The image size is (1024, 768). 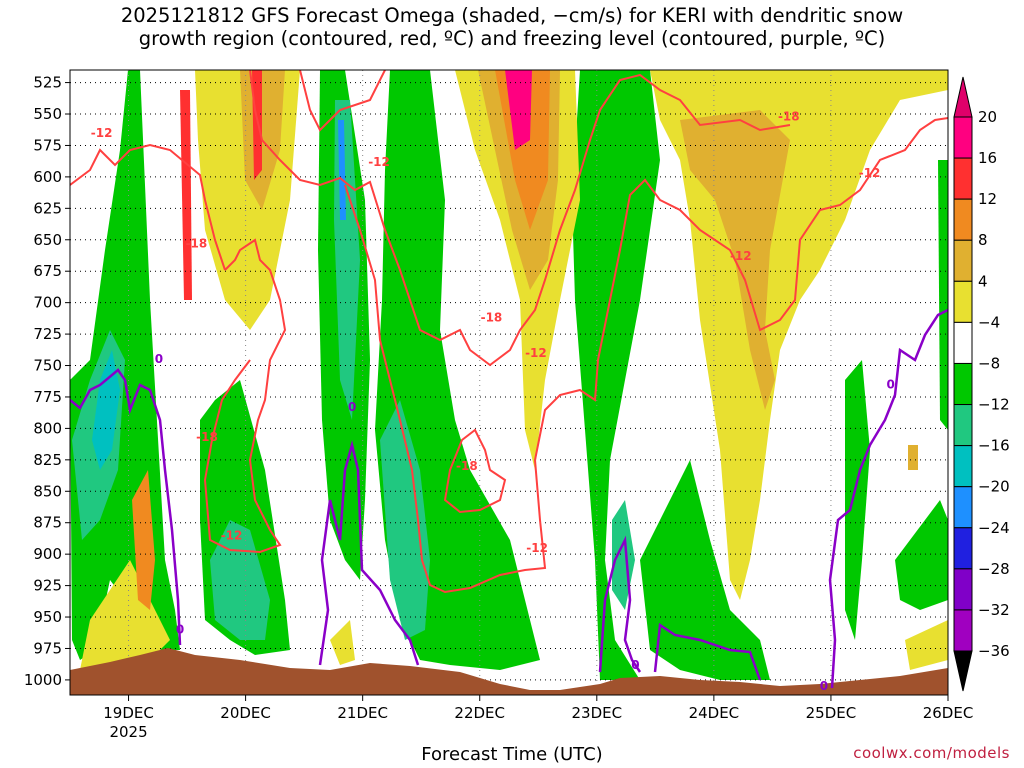 I want to click on colorbar-label: −36, so click(x=994, y=651).